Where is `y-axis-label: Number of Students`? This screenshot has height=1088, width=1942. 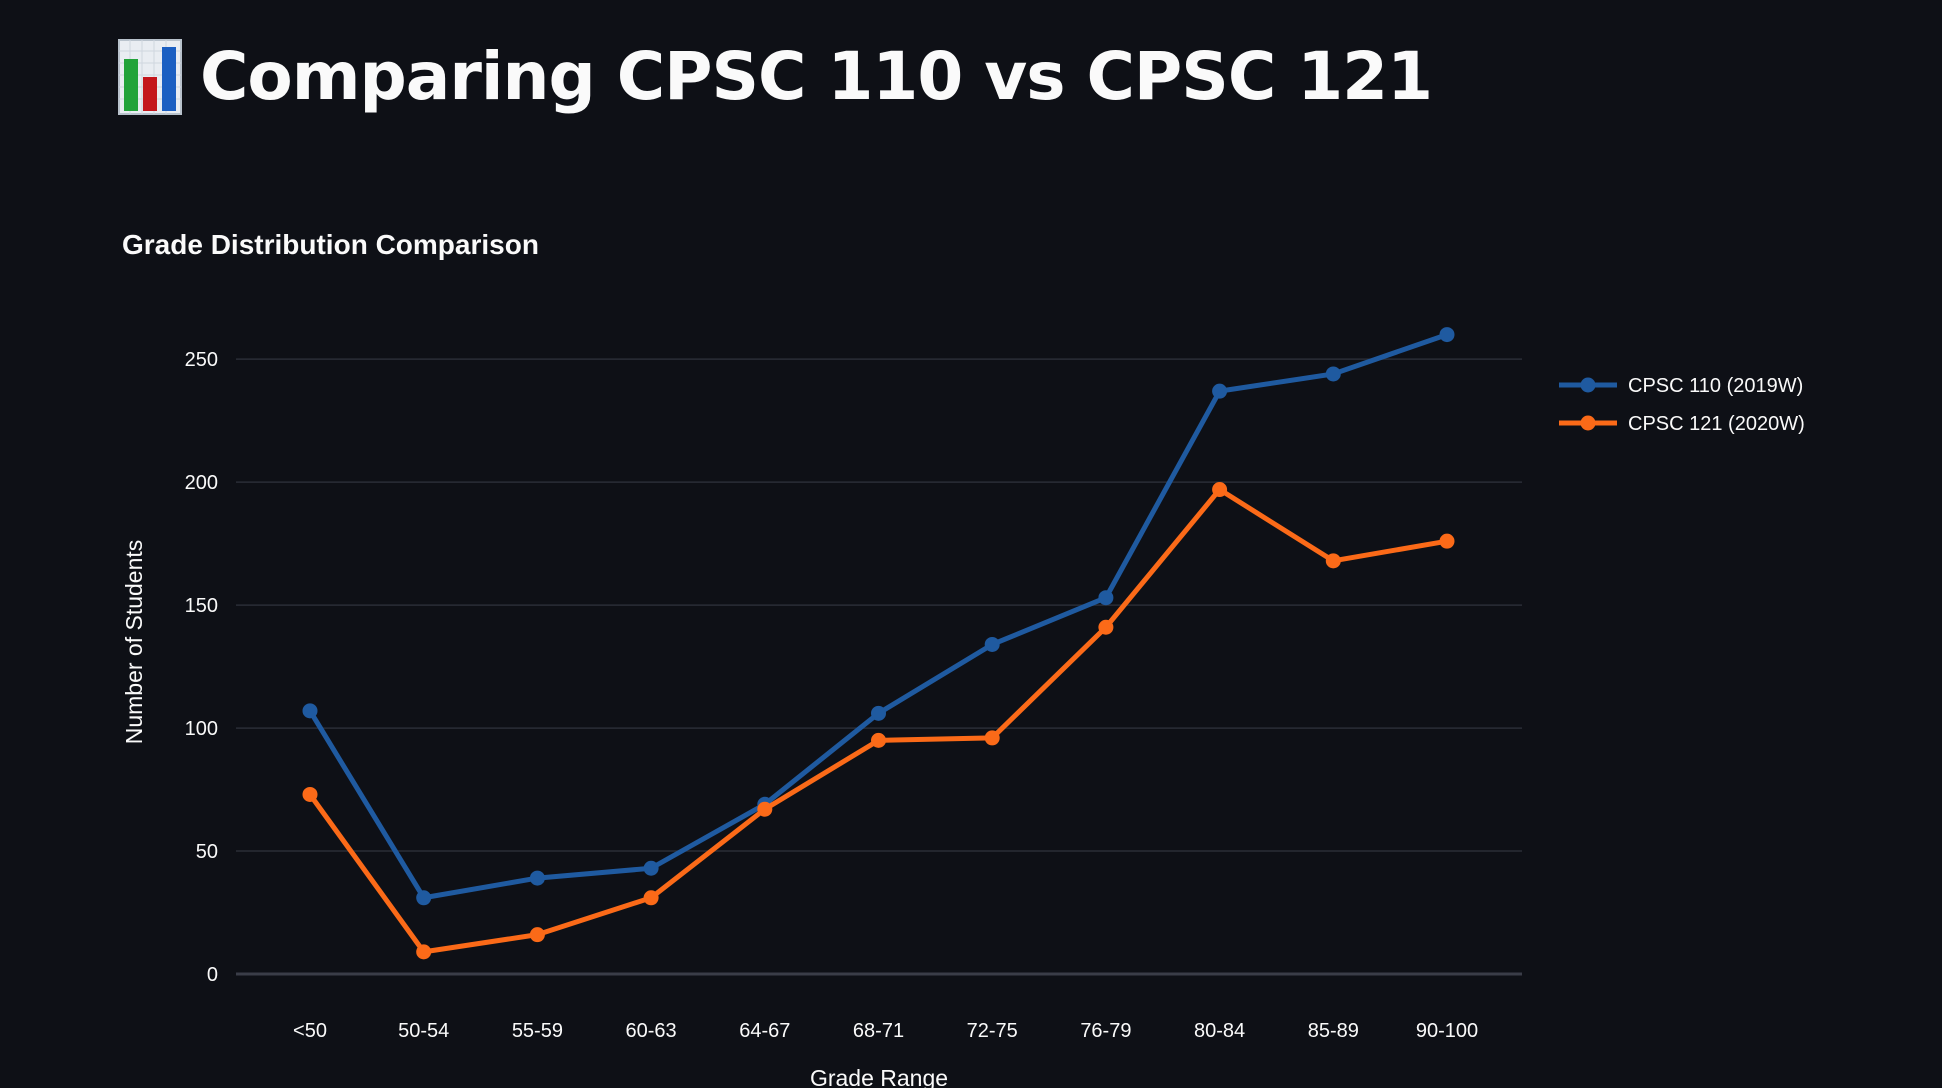 y-axis-label: Number of Students is located at coordinates (134, 642).